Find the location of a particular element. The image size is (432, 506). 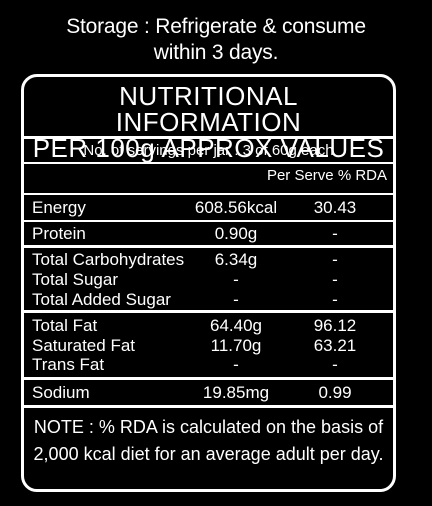

table-row-sodium: Sodium 19.85mg 0.99 is located at coordinates (208, 394).